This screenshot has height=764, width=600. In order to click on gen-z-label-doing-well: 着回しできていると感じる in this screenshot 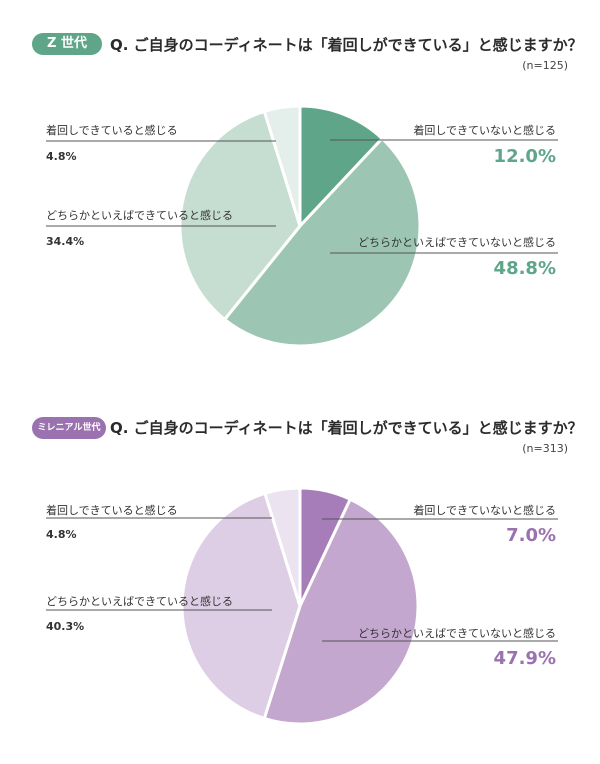, I will do `click(112, 130)`.